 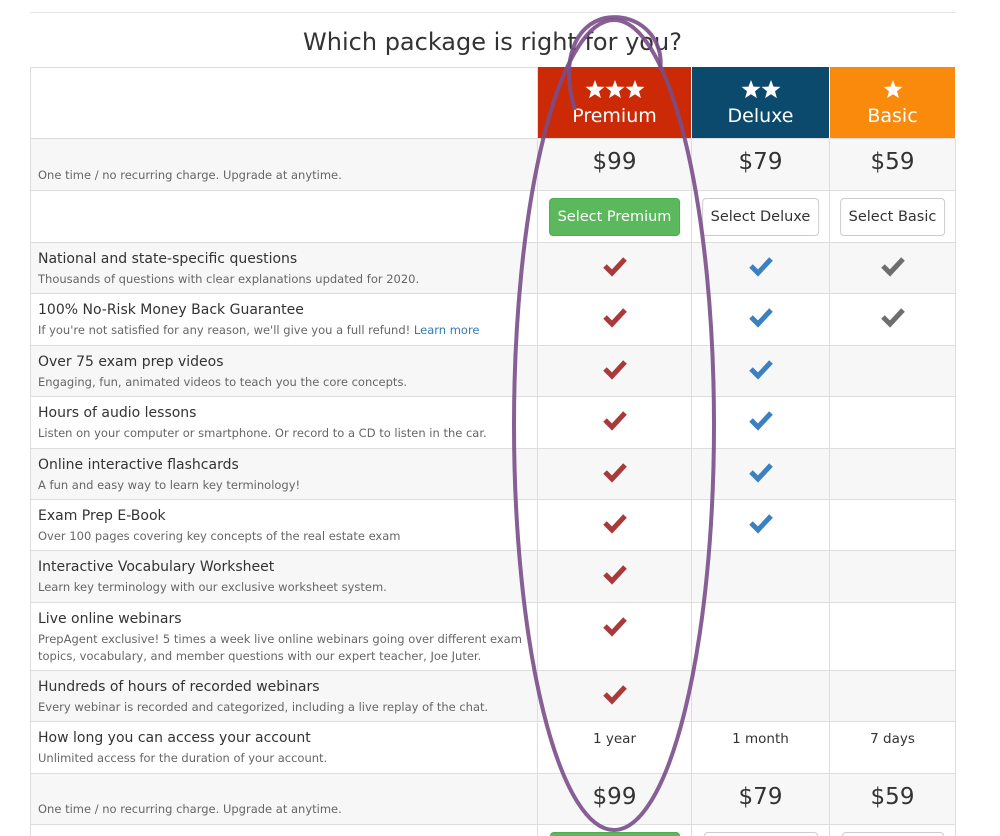 What do you see at coordinates (760, 116) in the screenshot?
I see `plan-name: Deluxe` at bounding box center [760, 116].